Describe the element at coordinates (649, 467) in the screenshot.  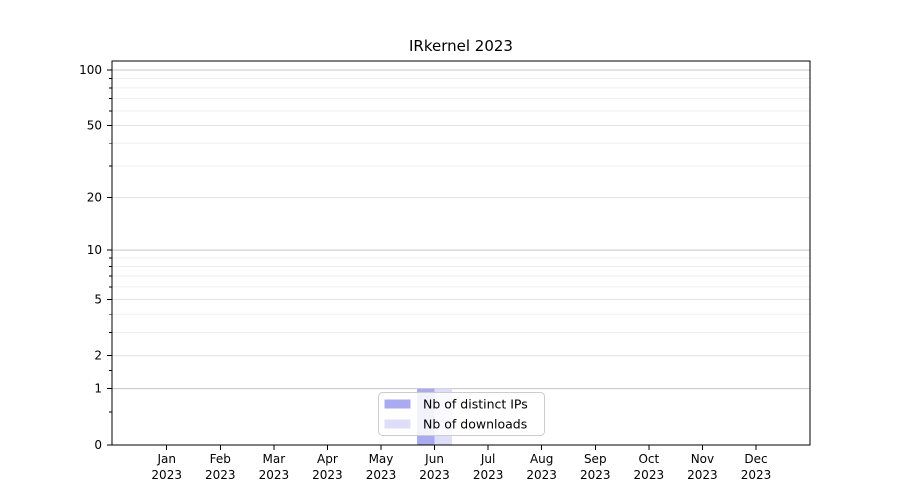
I see `x-tick-label-oct: Oct 2023` at that location.